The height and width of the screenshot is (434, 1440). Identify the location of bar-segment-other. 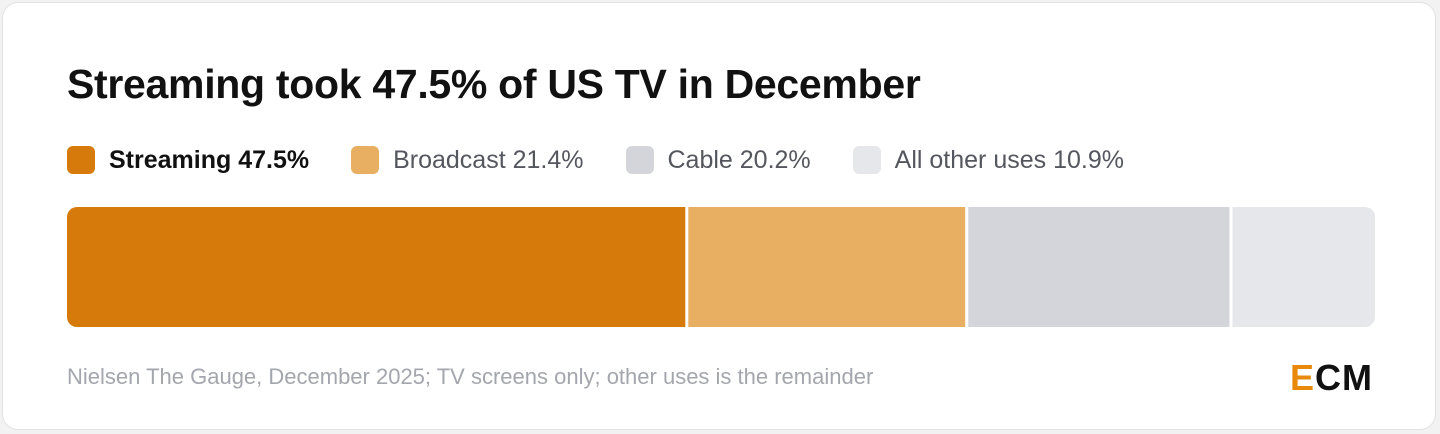
(1303, 267).